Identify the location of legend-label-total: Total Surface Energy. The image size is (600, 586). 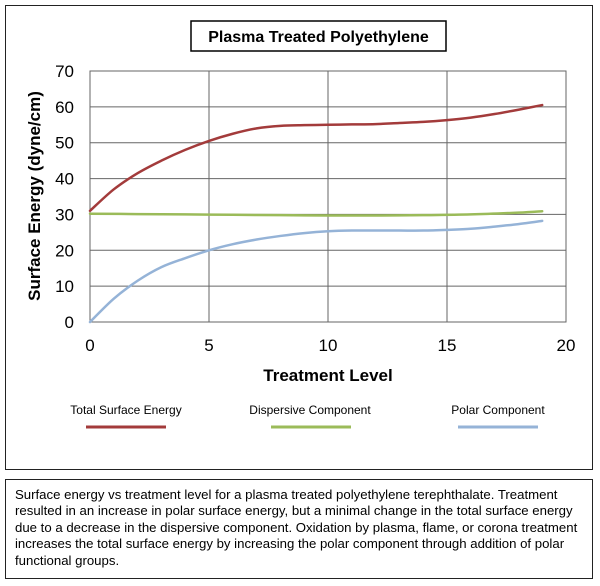
(125, 410).